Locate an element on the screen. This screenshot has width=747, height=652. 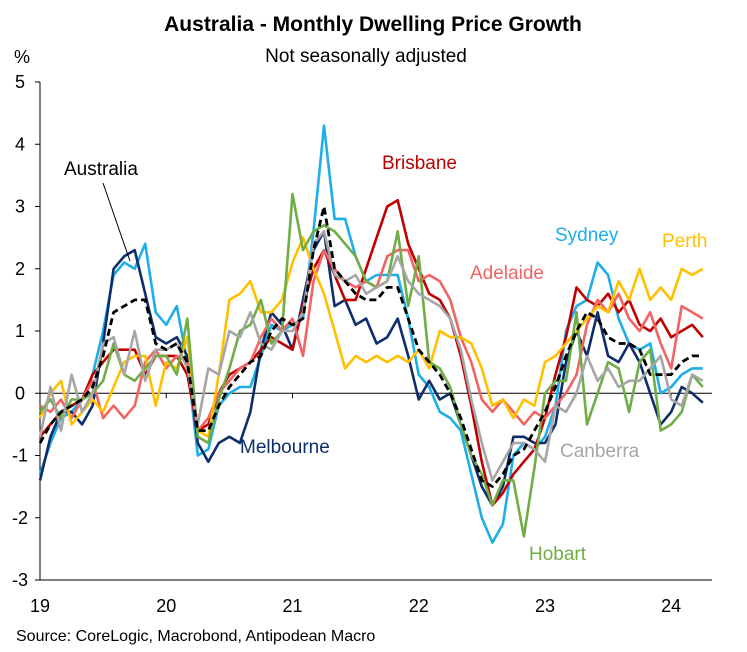
series-label-canberra: Canberra is located at coordinates (600, 451).